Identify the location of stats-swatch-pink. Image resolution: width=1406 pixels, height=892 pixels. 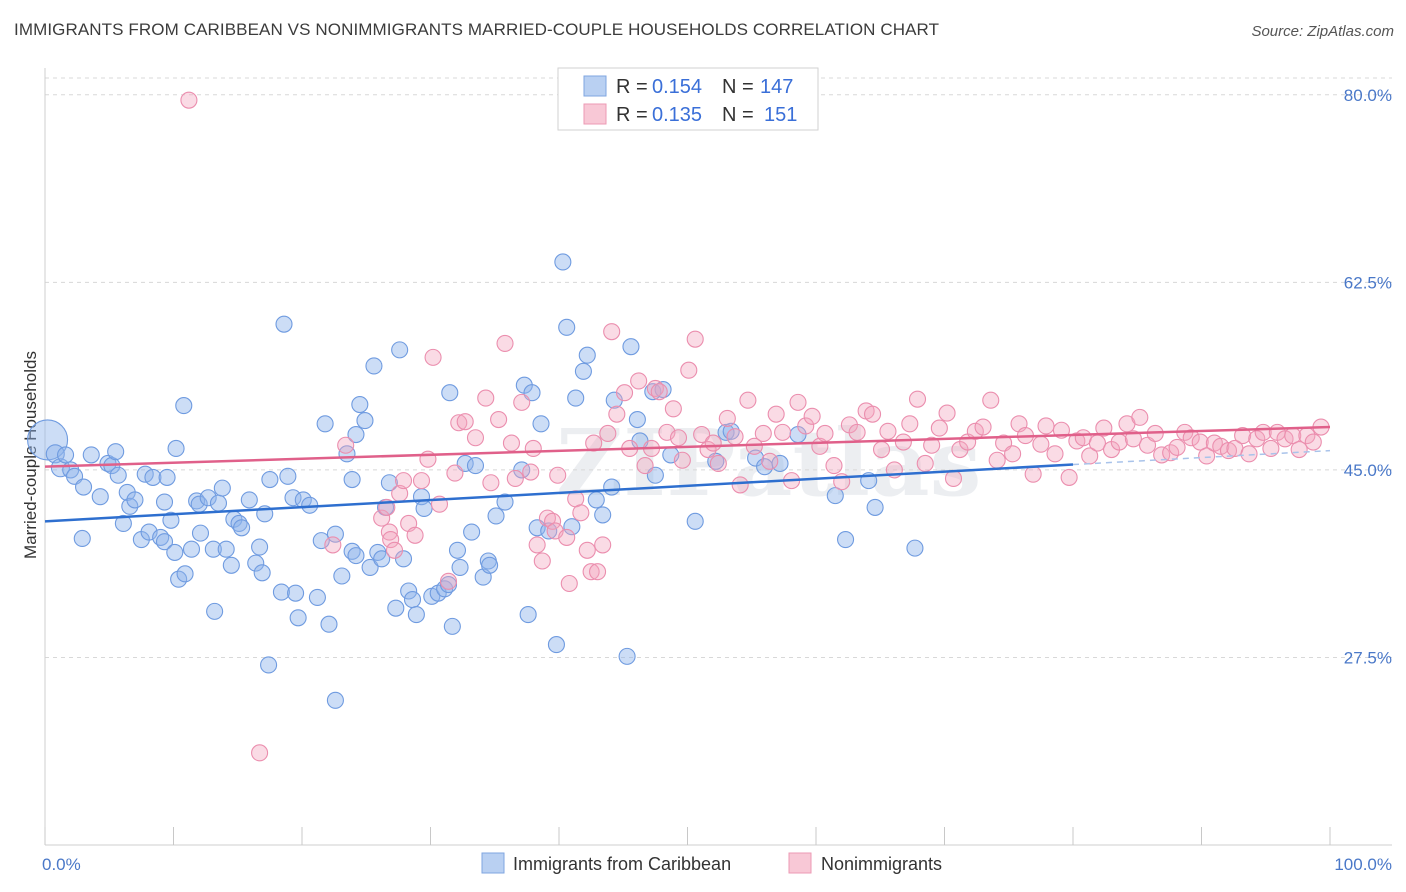
(595, 114).